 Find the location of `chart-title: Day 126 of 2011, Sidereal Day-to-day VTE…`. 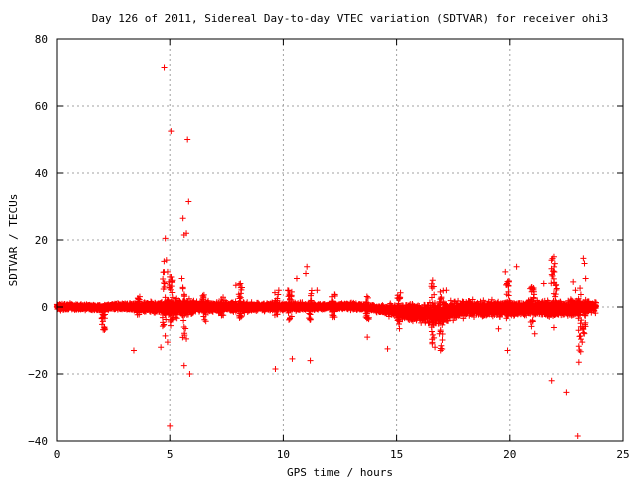

chart-title: Day 126 of 2011, Sidereal Day-to-day VTE… is located at coordinates (350, 18).